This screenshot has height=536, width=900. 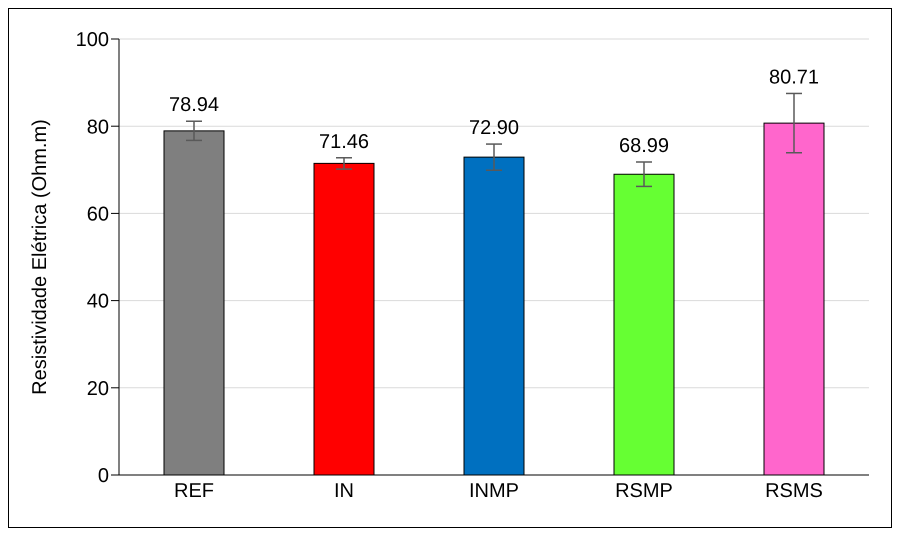 What do you see at coordinates (644, 145) in the screenshot?
I see `data-label: 68.99` at bounding box center [644, 145].